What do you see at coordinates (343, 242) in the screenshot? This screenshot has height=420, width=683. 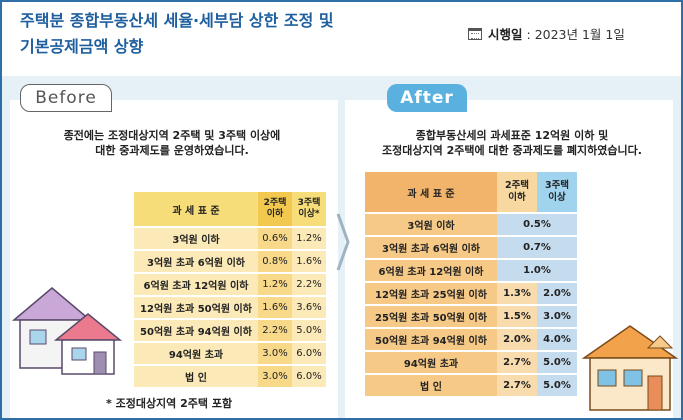 I see `chevron-right-icon` at bounding box center [343, 242].